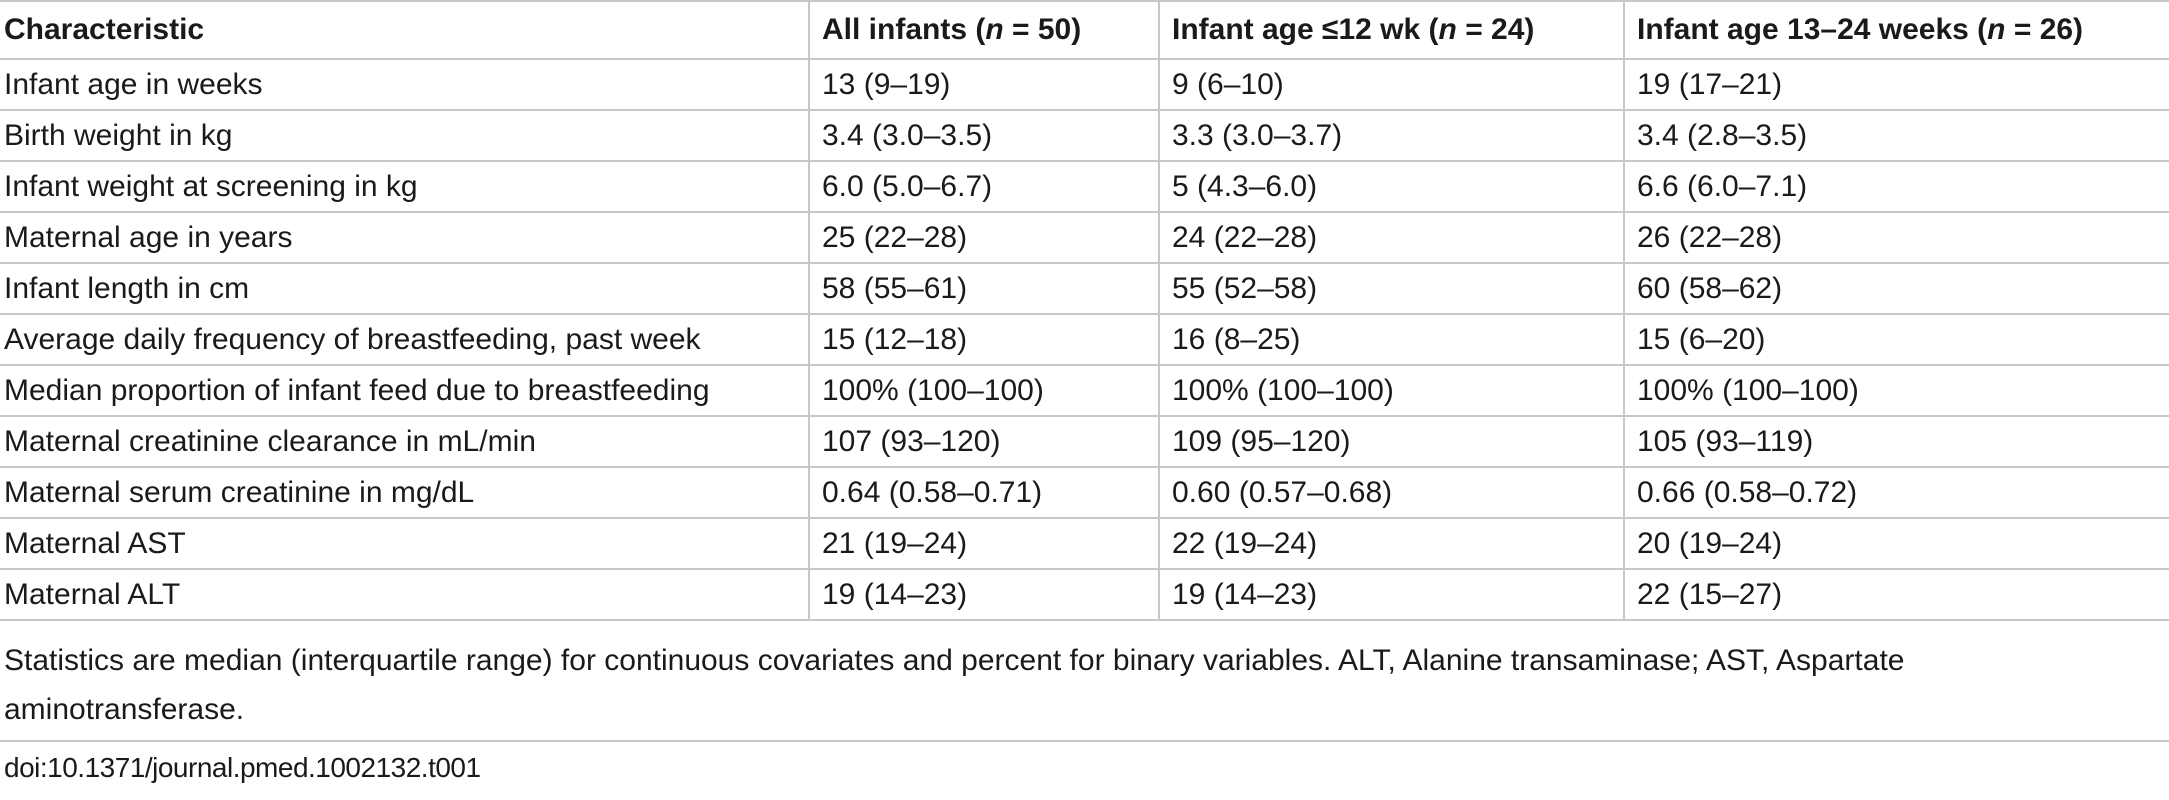 The height and width of the screenshot is (800, 2169). I want to click on cell-young-infants: 3.3 (3.0–3.7), so click(1391, 136).